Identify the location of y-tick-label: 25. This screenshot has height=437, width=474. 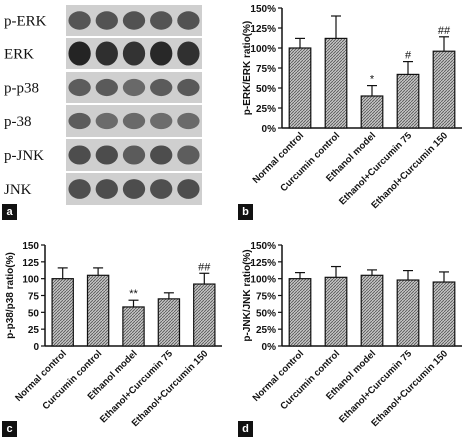
(34, 330).